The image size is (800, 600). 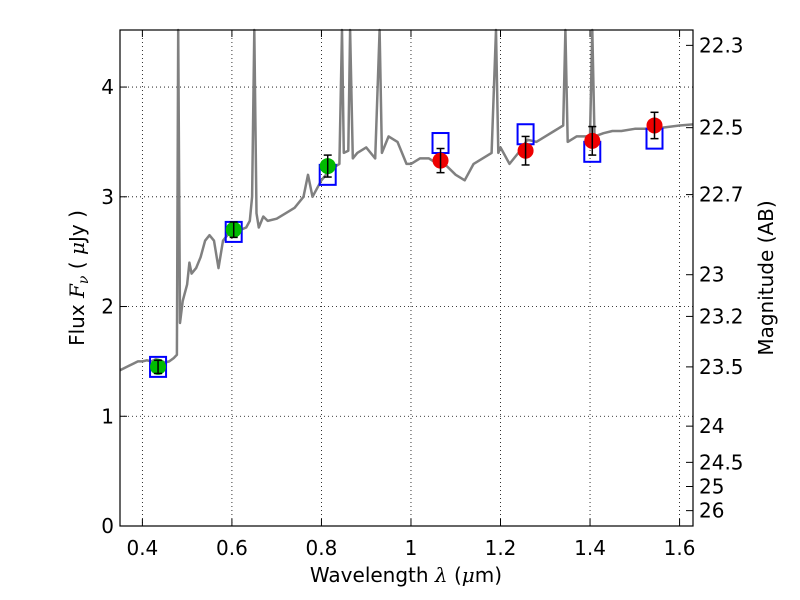 I want to click on x-axis-label: Wavelength λ (μm), so click(x=406, y=575).